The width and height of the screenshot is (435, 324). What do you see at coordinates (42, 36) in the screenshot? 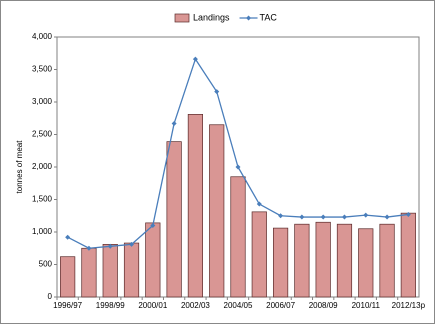
I see `y-tick-label: 4,000` at bounding box center [42, 36].